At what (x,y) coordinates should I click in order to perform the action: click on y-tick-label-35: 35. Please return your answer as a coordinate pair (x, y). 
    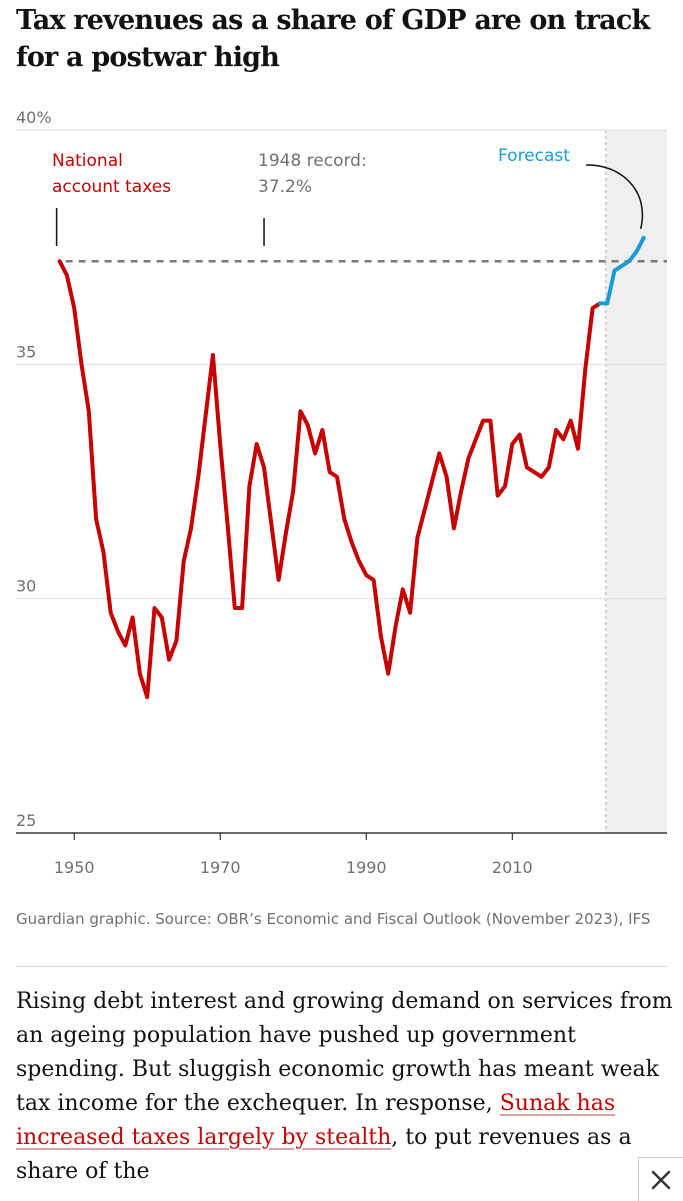
    Looking at the image, I should click on (26, 351).